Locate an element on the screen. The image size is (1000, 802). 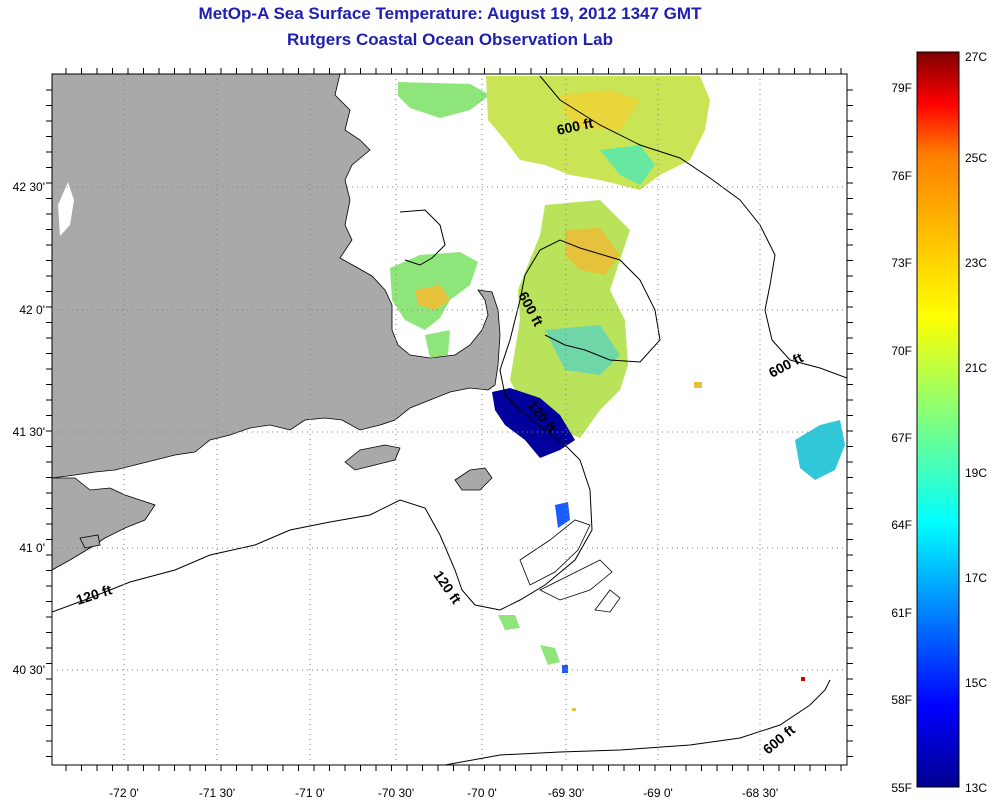
lon-label: -71 30' is located at coordinates (217, 793).